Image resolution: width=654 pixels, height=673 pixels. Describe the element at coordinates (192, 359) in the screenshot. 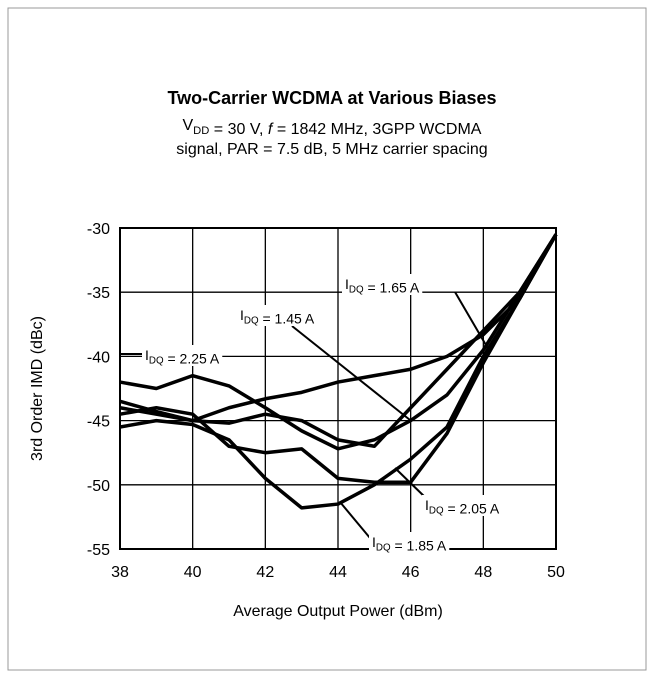

I see `text: = 2.25 A` at that location.